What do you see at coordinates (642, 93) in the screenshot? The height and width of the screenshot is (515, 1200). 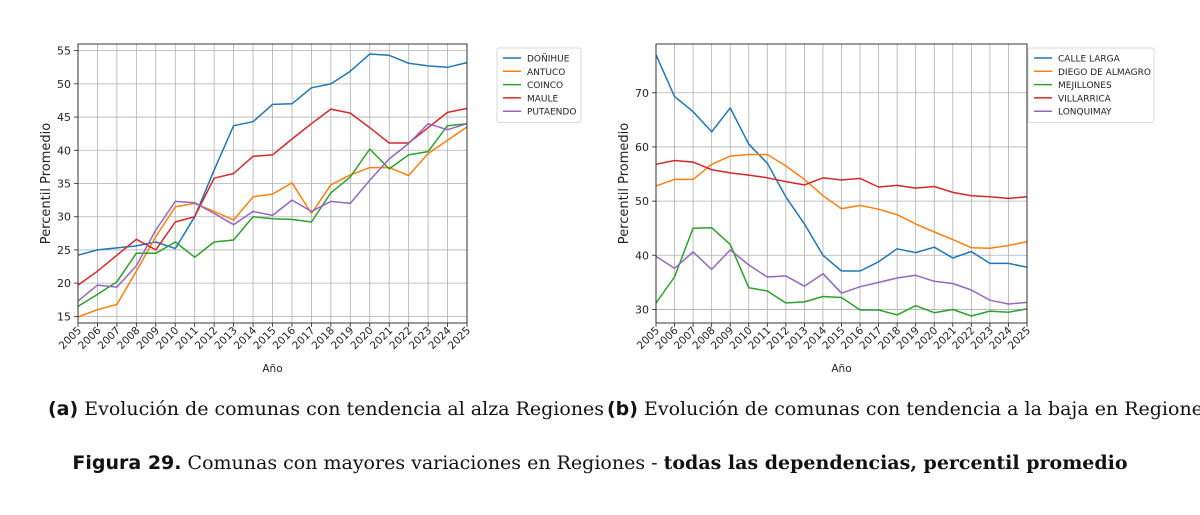 I see `chart-b-ytick-label-70: 70` at bounding box center [642, 93].